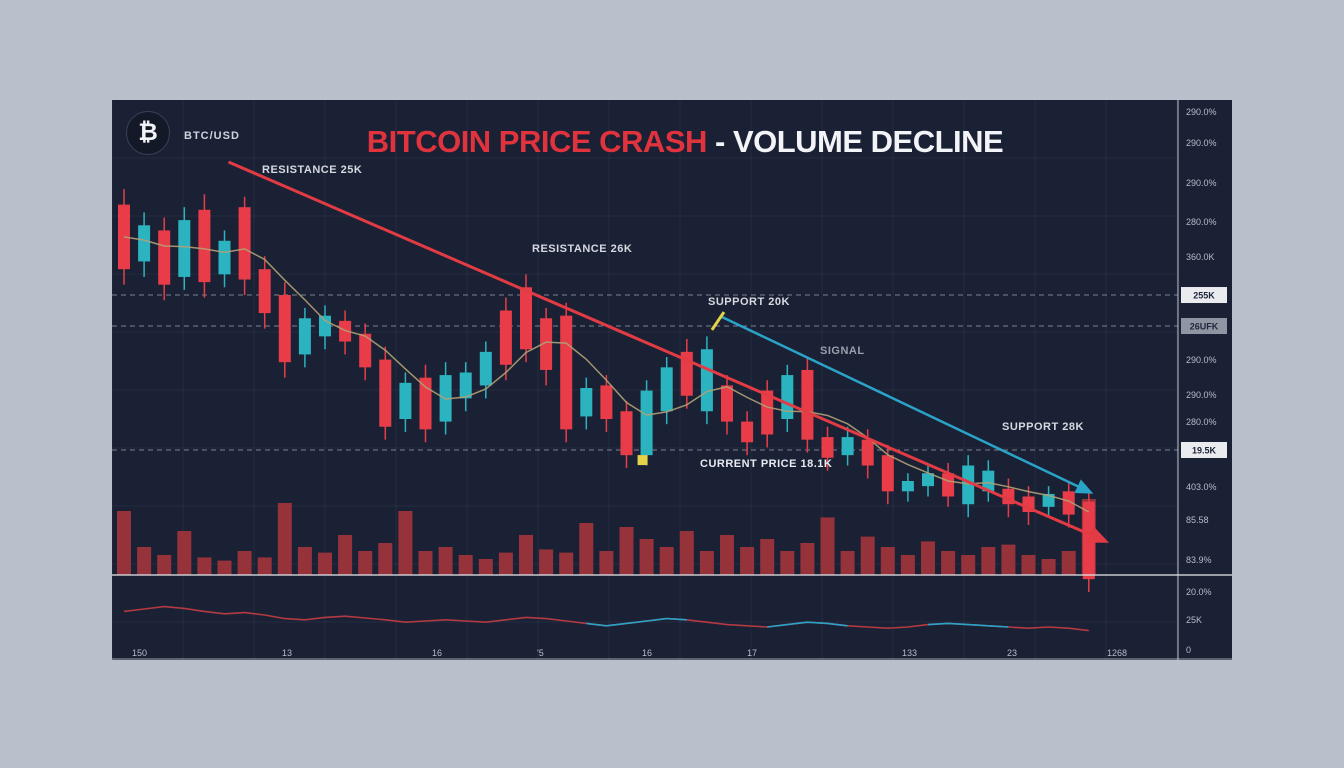 The height and width of the screenshot is (768, 1344). Describe the element at coordinates (139, 653) in the screenshot. I see `svg-text: 150` at that location.